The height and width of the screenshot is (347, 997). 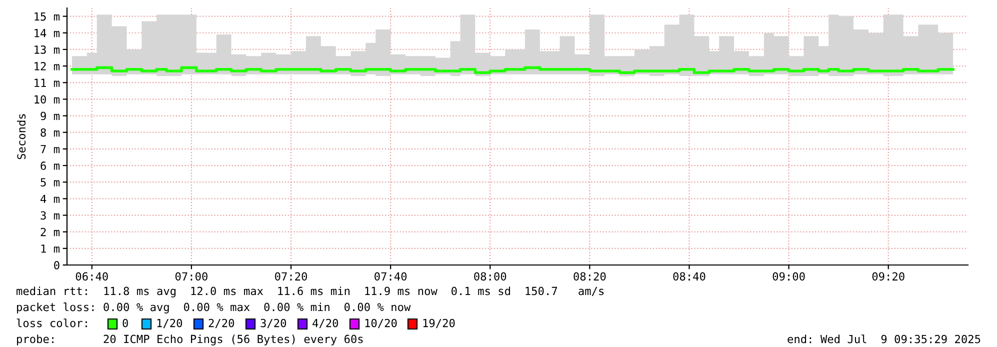 What do you see at coordinates (47, 66) in the screenshot?
I see `y-tick-label: 12 m` at bounding box center [47, 66].